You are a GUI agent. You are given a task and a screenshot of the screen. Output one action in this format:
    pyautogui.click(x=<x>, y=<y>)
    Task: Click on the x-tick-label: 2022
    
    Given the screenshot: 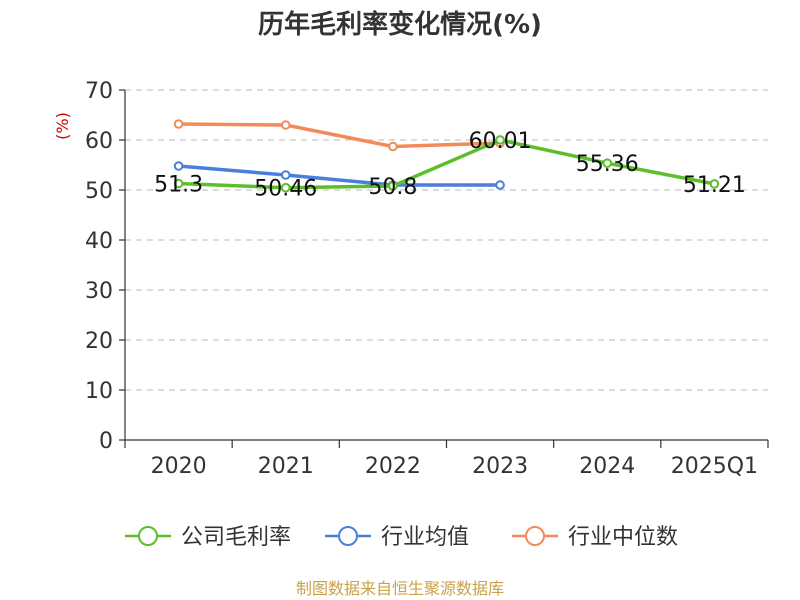 What is the action you would take?
    pyautogui.click(x=393, y=466)
    